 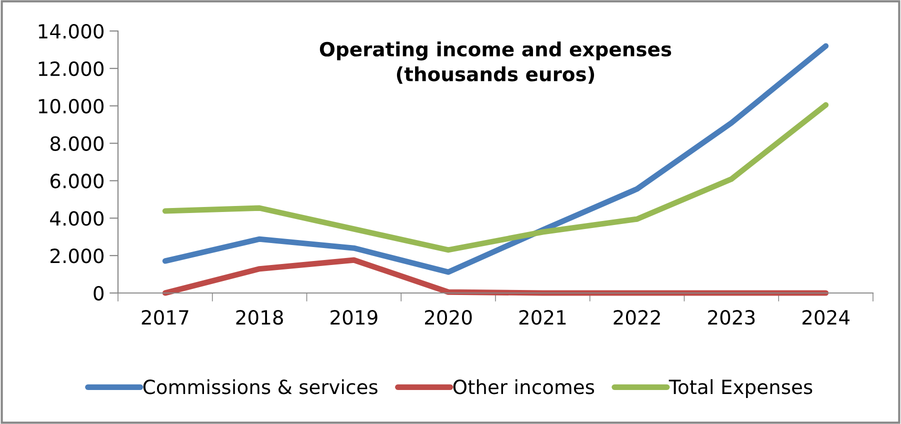 I want to click on x-tick-label: 2019, so click(x=354, y=317).